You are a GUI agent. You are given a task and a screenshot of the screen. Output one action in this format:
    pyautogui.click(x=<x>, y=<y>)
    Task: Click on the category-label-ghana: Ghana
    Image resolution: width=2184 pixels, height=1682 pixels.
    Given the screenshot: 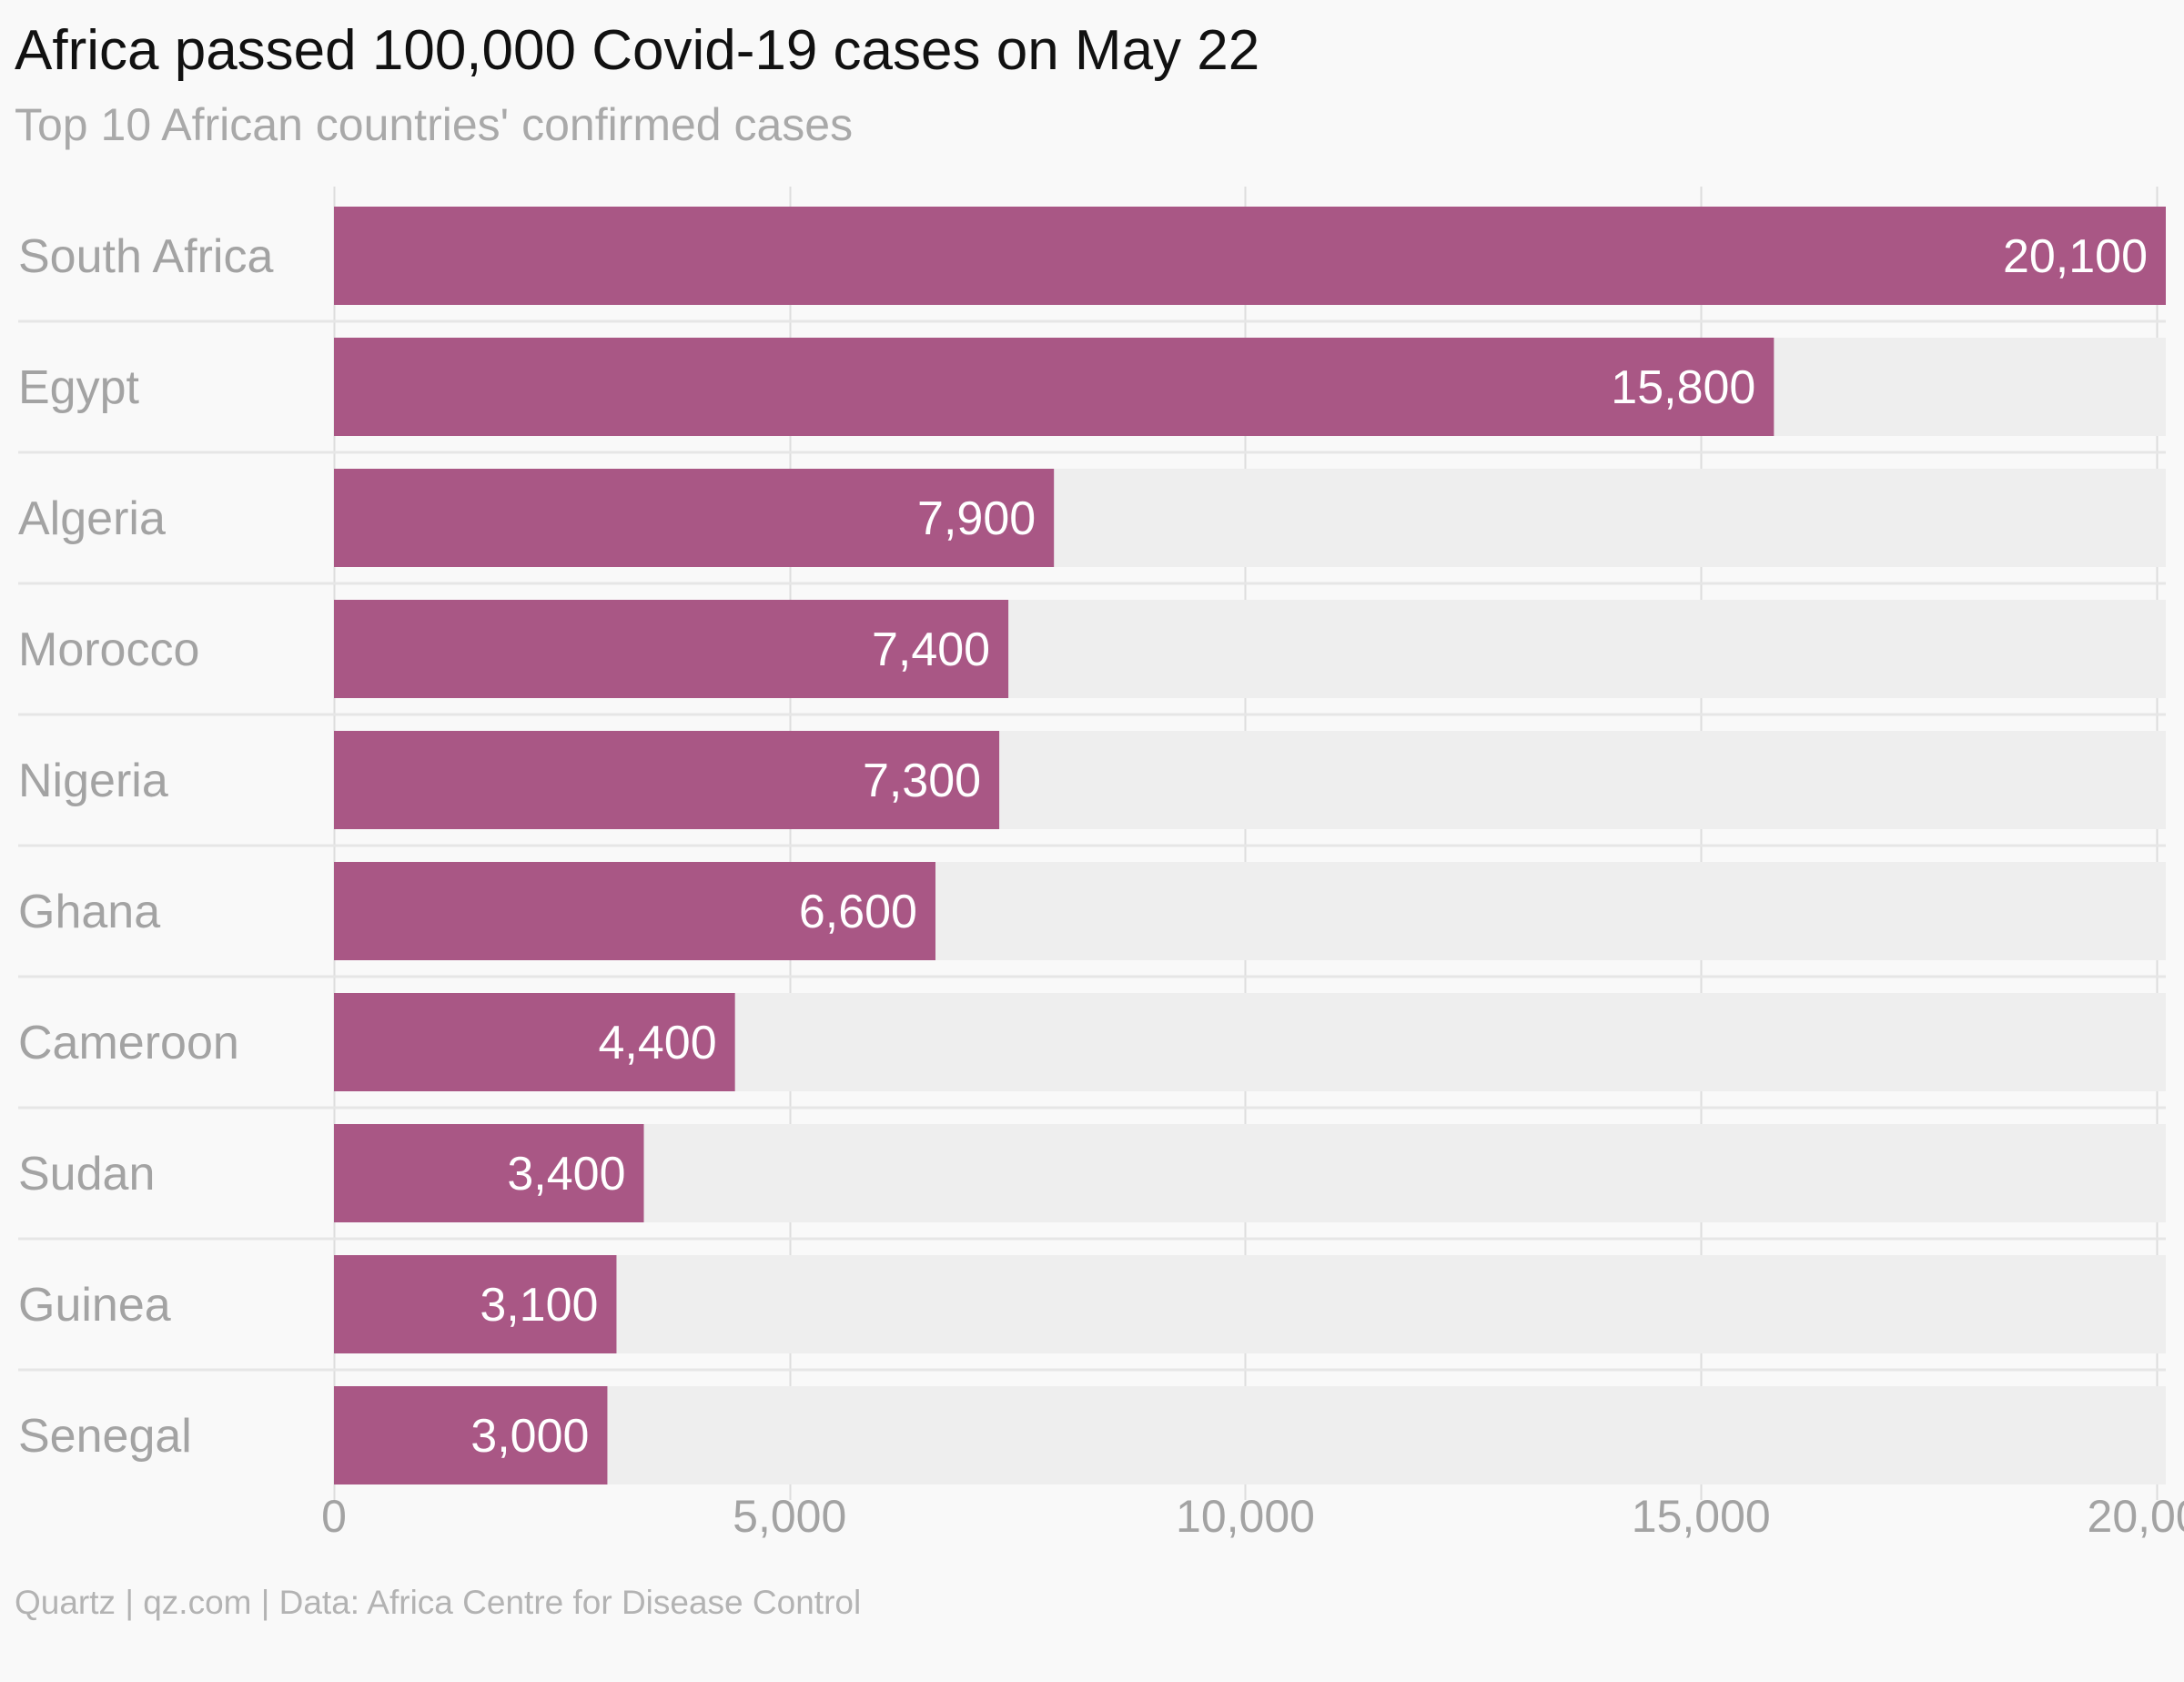 What is the action you would take?
    pyautogui.click(x=89, y=912)
    